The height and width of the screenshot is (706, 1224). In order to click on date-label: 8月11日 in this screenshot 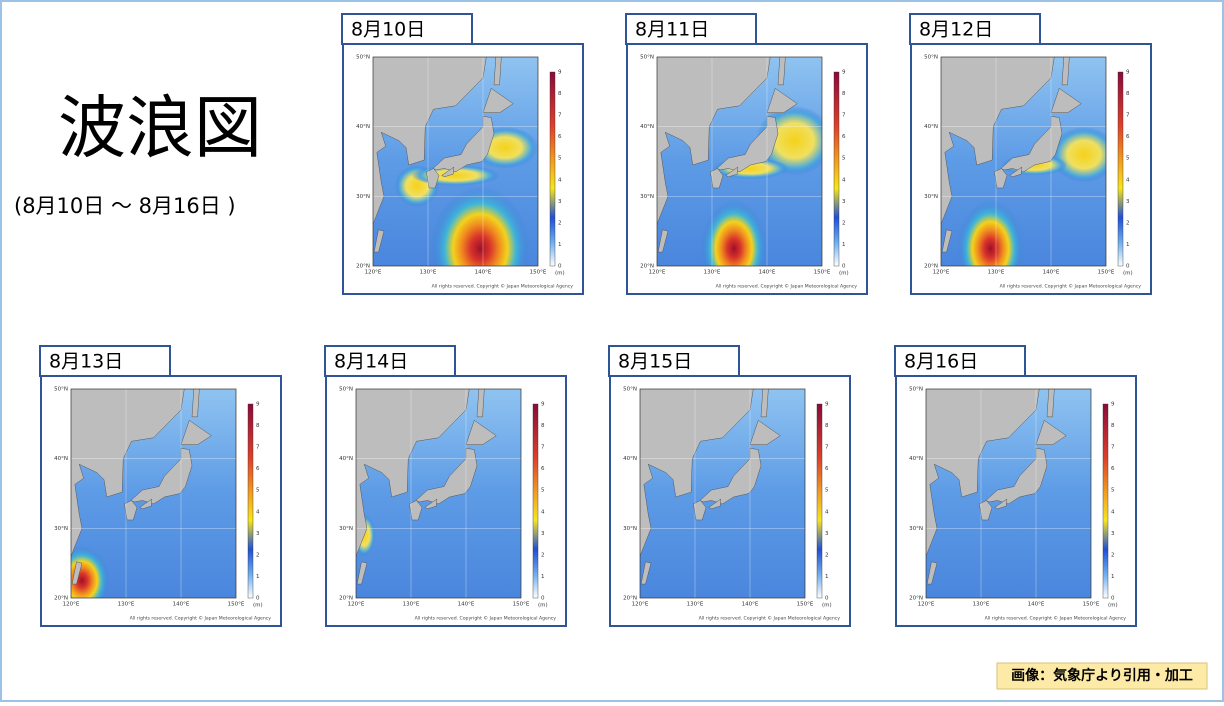, I will do `click(672, 30)`.